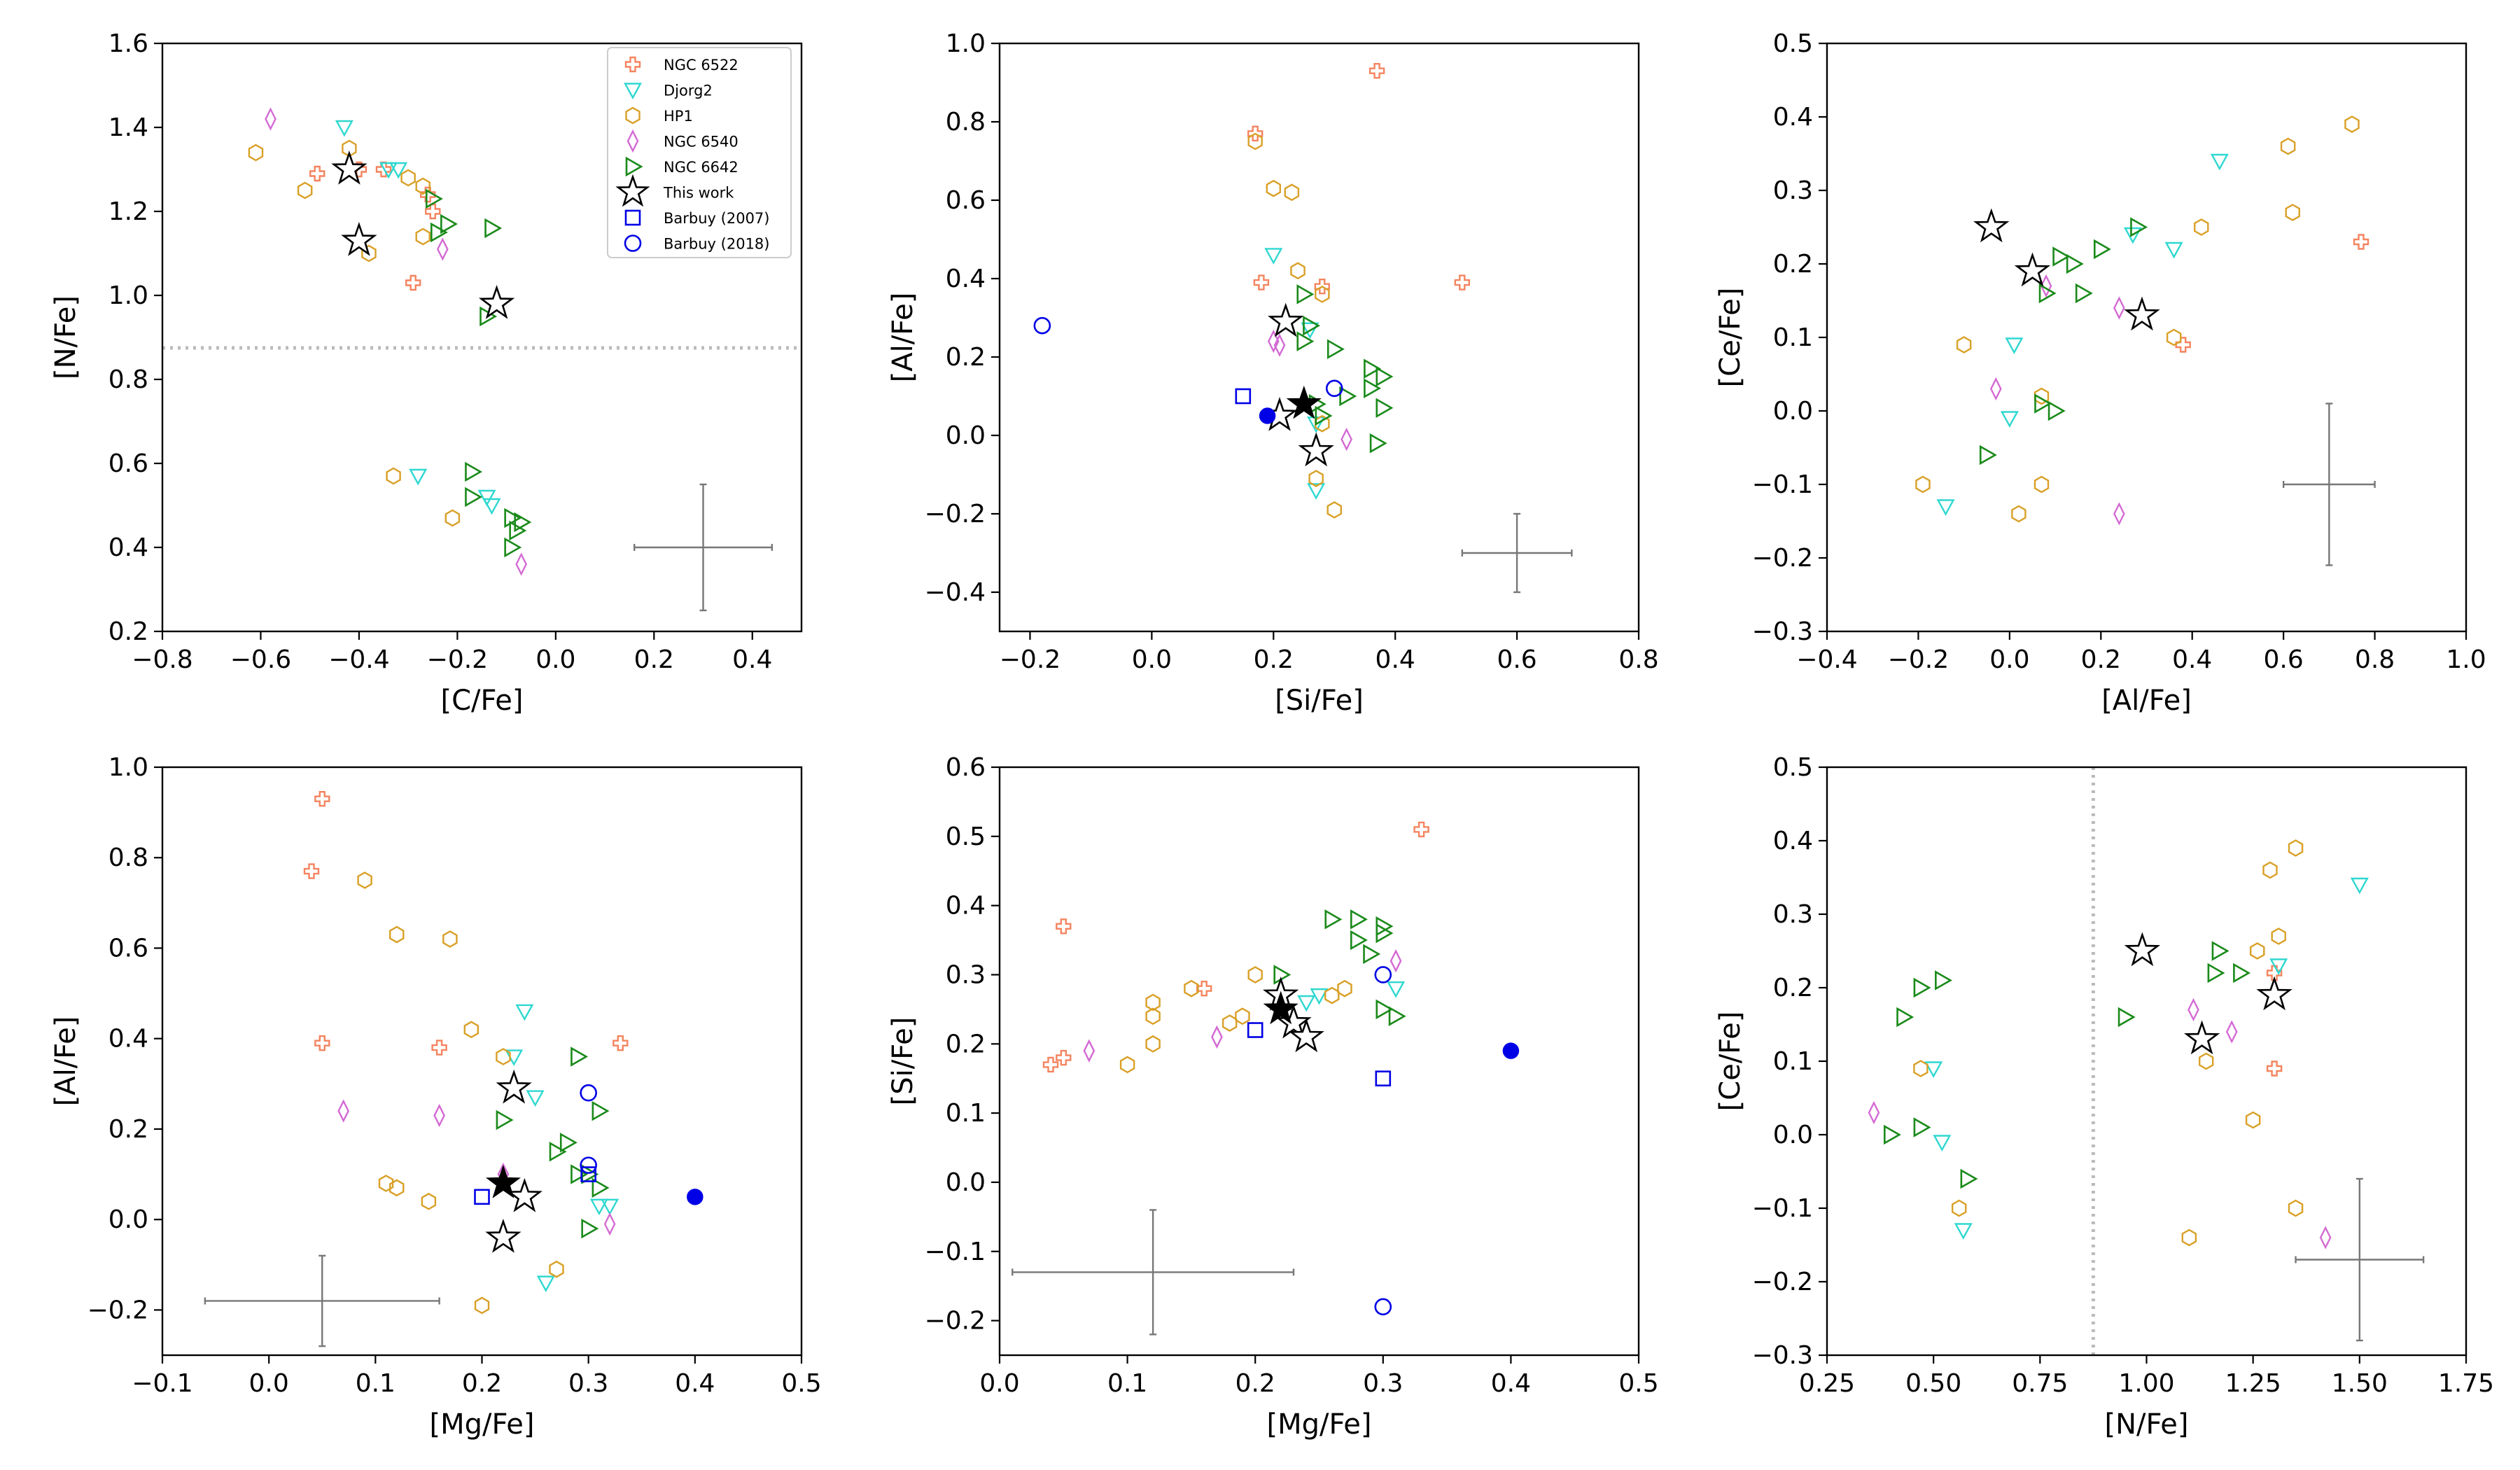  What do you see at coordinates (701, 65) in the screenshot?
I see `legend-label: NGC 6522` at bounding box center [701, 65].